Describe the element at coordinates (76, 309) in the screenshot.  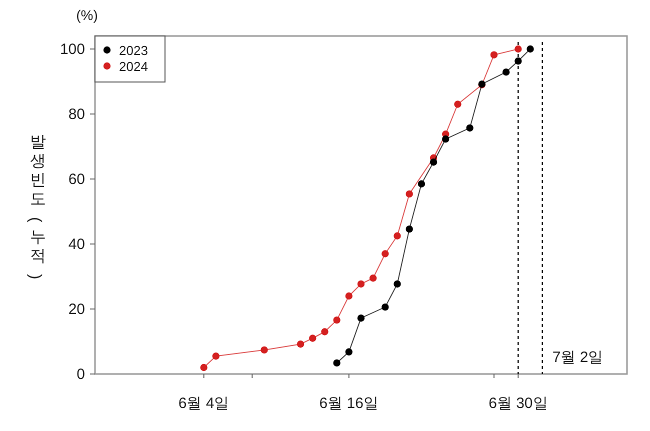
I see `y-tick-label: 20` at that location.